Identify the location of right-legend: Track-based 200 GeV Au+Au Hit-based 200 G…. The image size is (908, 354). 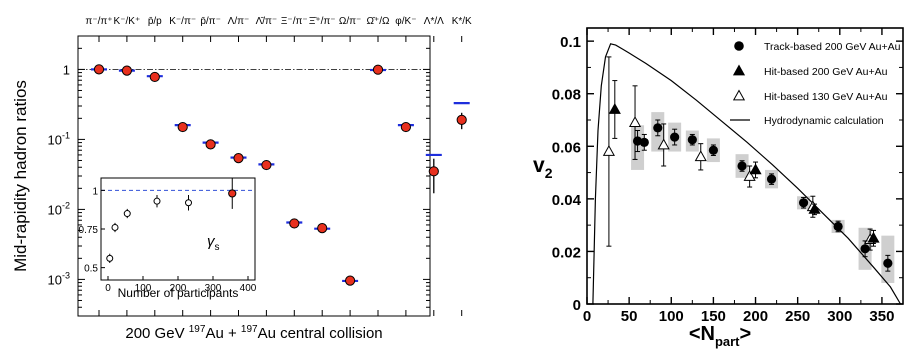
(815, 84).